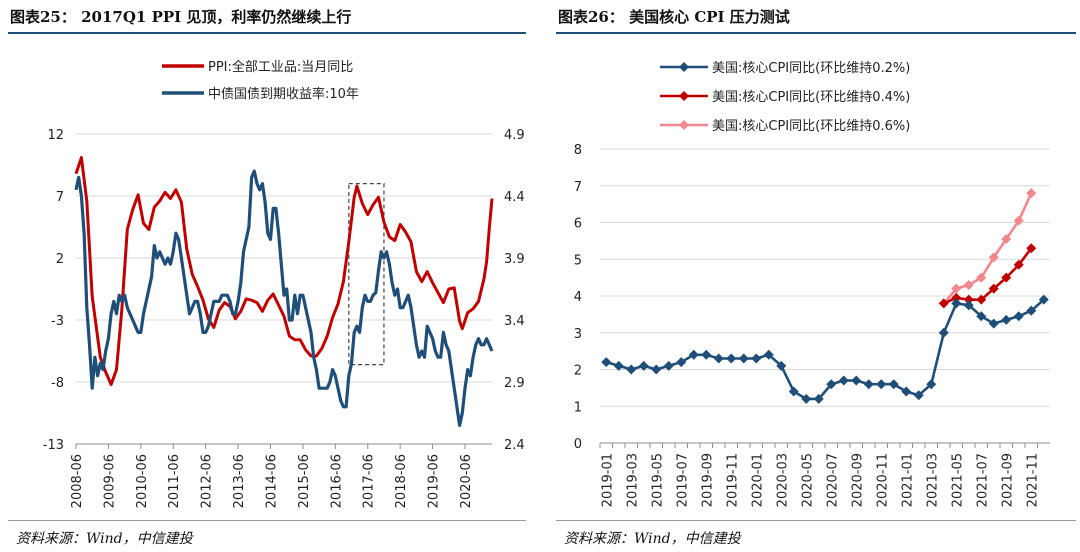  I want to click on left-x-tick-label: 2016-06, so click(336, 481).